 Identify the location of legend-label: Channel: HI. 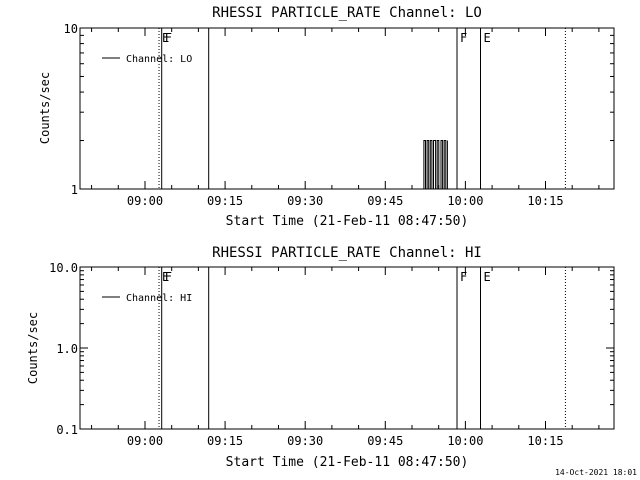
(159, 298).